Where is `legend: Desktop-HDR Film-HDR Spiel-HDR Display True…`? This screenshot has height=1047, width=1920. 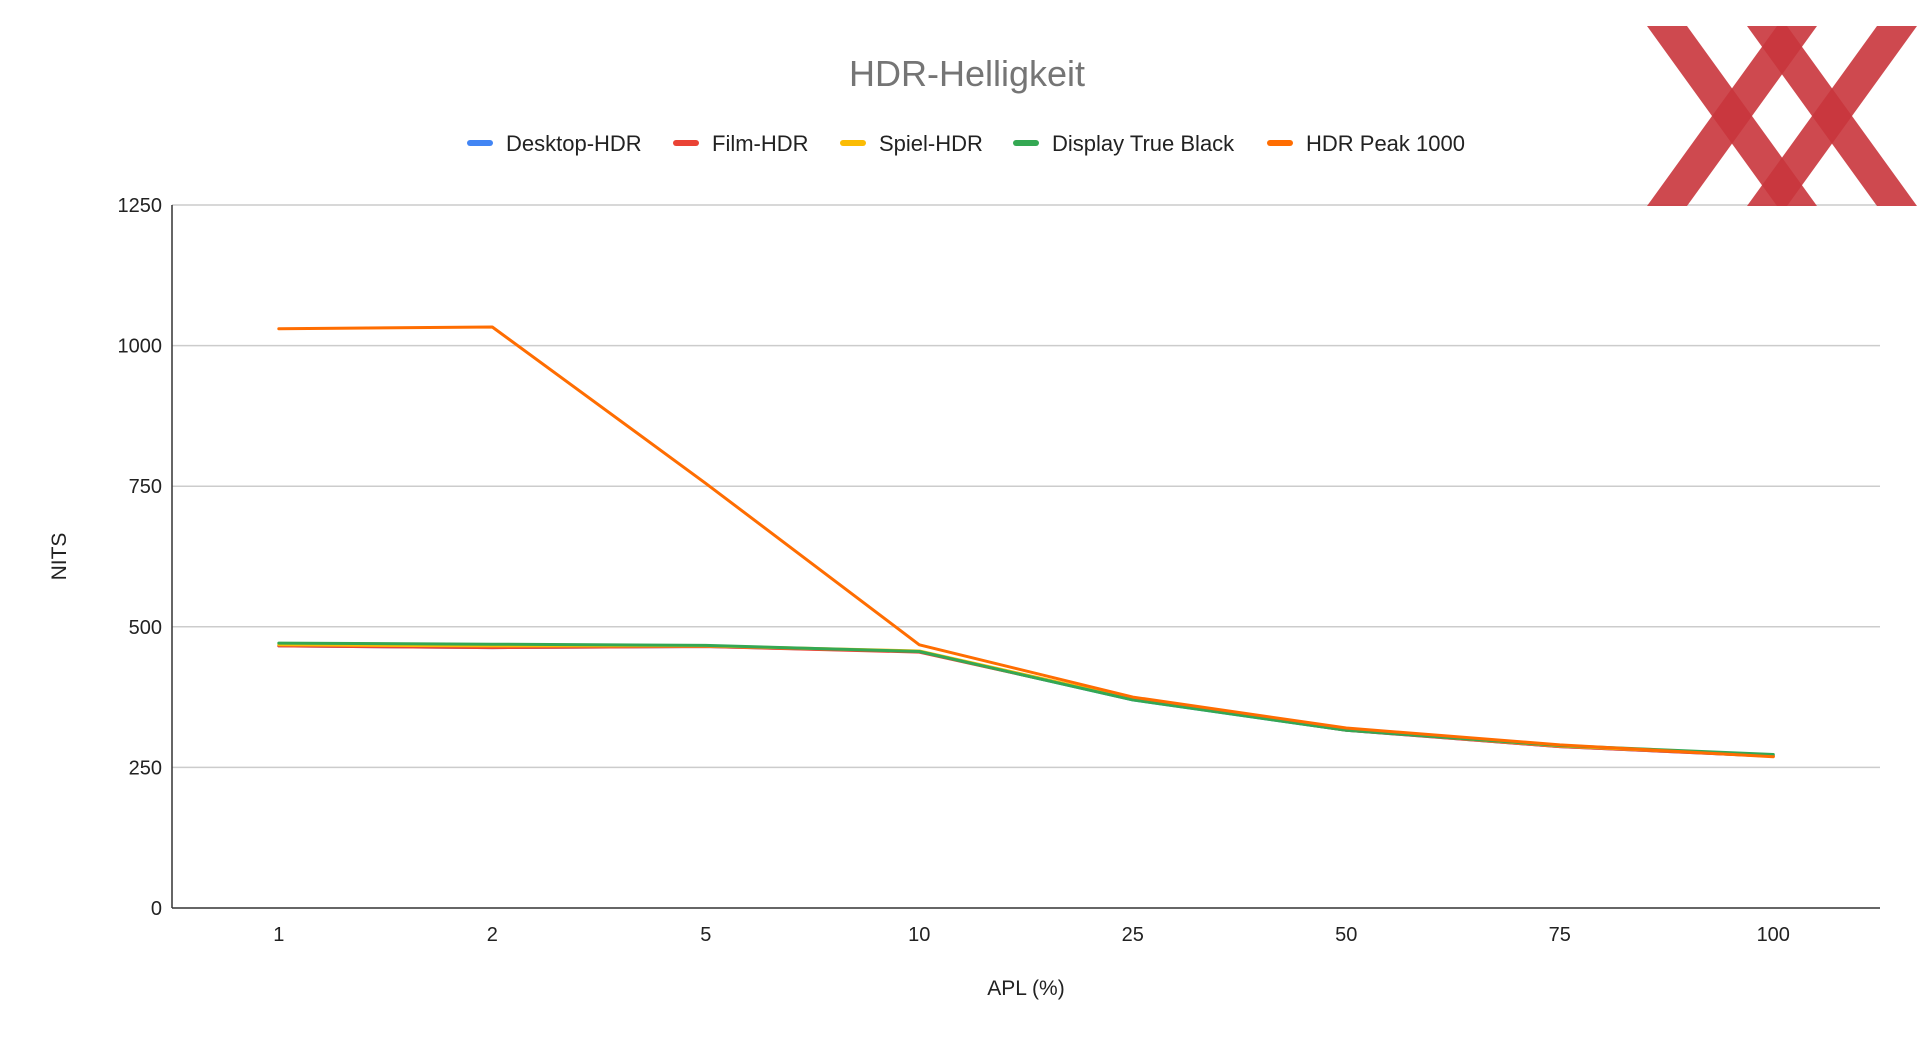
legend: Desktop-HDR Film-HDR Spiel-HDR Display True… is located at coordinates (966, 143).